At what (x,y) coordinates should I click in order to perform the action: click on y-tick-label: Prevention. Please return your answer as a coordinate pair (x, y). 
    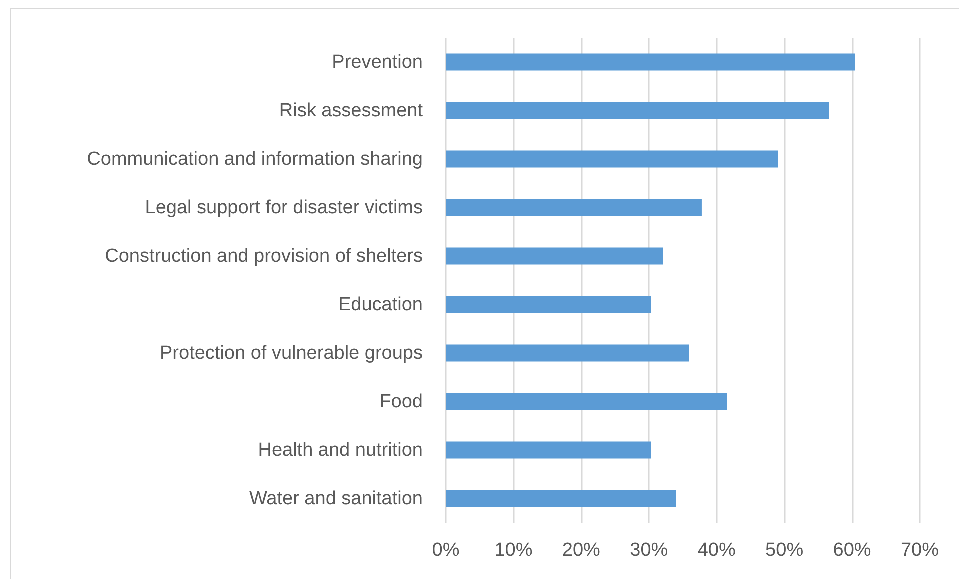
    Looking at the image, I should click on (377, 62).